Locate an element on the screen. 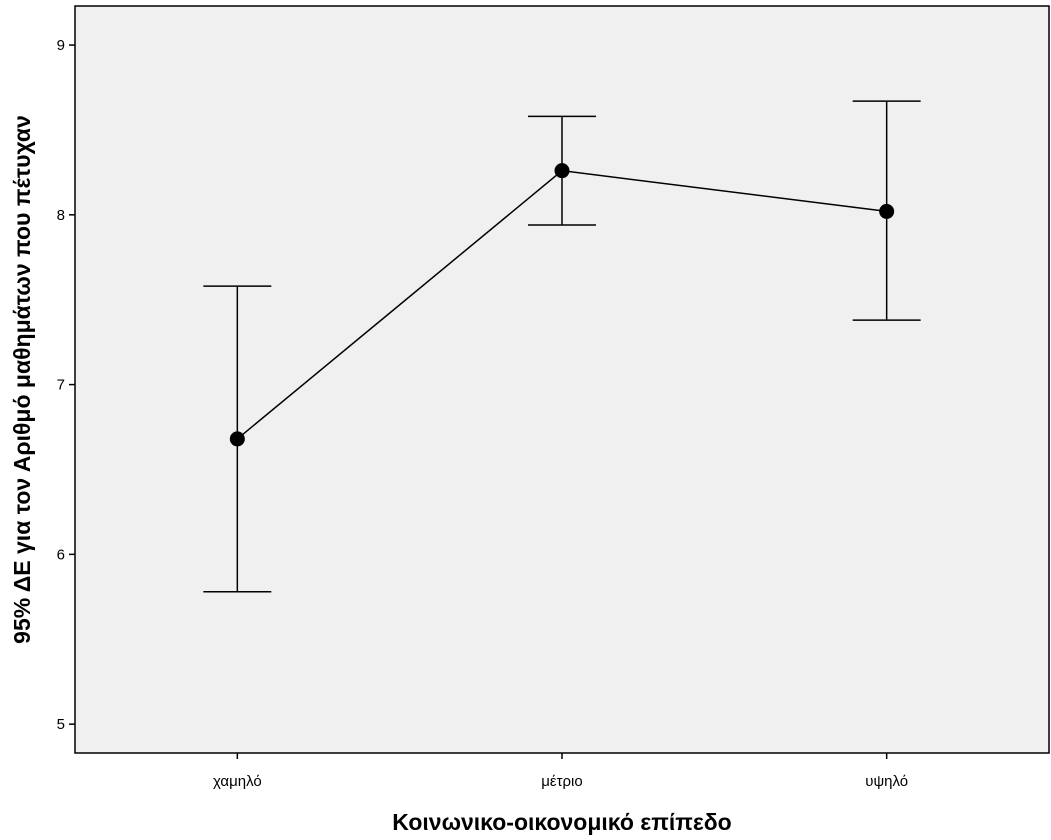  y-tick-label: 9 is located at coordinates (61, 45).